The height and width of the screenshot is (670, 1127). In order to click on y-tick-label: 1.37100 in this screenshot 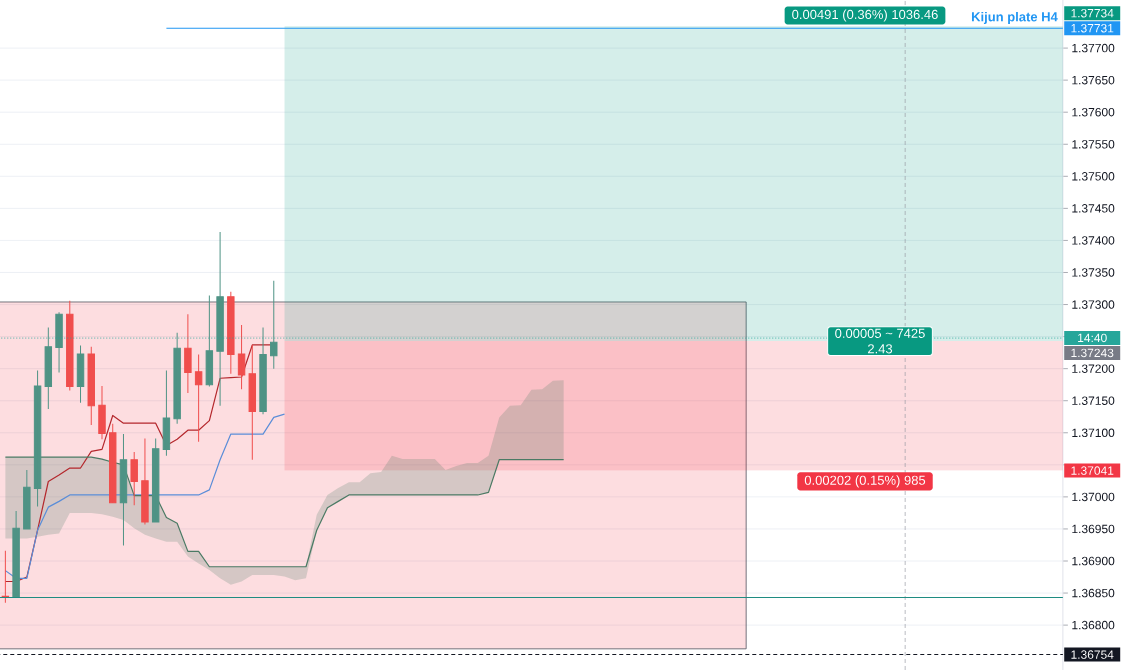, I will do `click(1093, 433)`.